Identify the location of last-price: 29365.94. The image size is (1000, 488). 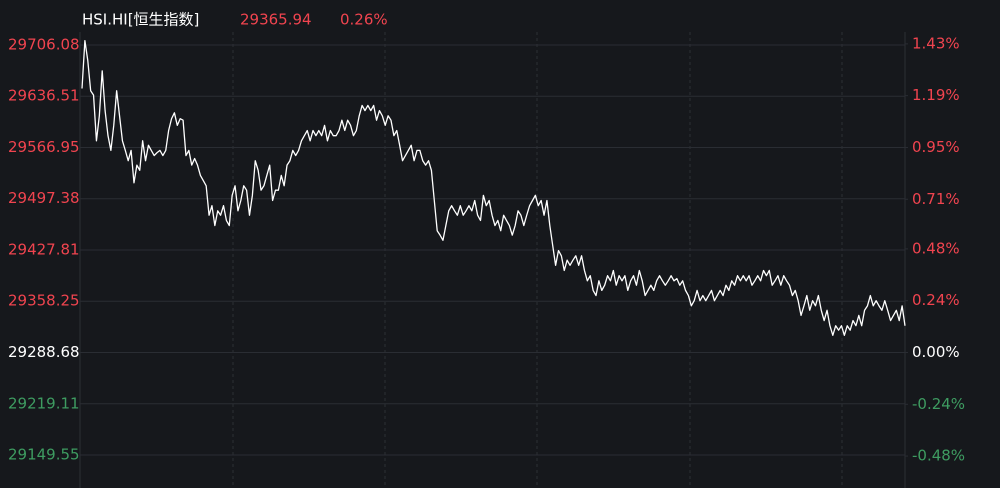
(276, 20).